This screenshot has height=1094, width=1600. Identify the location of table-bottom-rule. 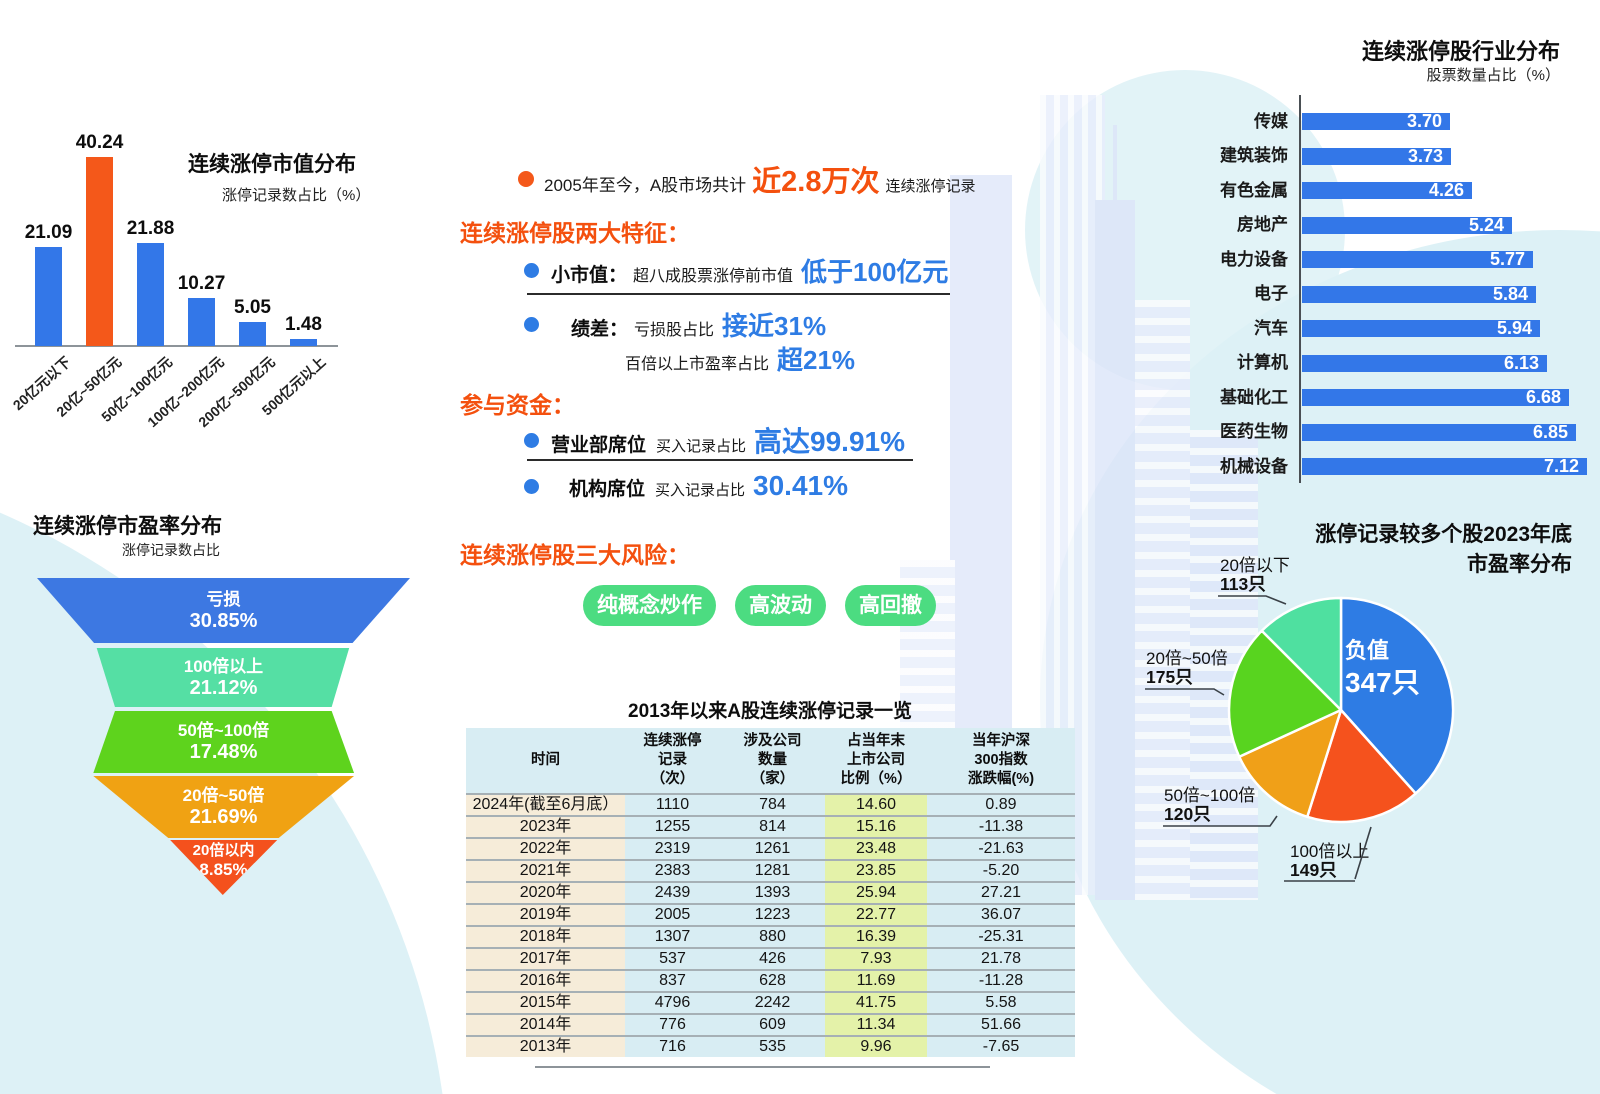
(762, 1067).